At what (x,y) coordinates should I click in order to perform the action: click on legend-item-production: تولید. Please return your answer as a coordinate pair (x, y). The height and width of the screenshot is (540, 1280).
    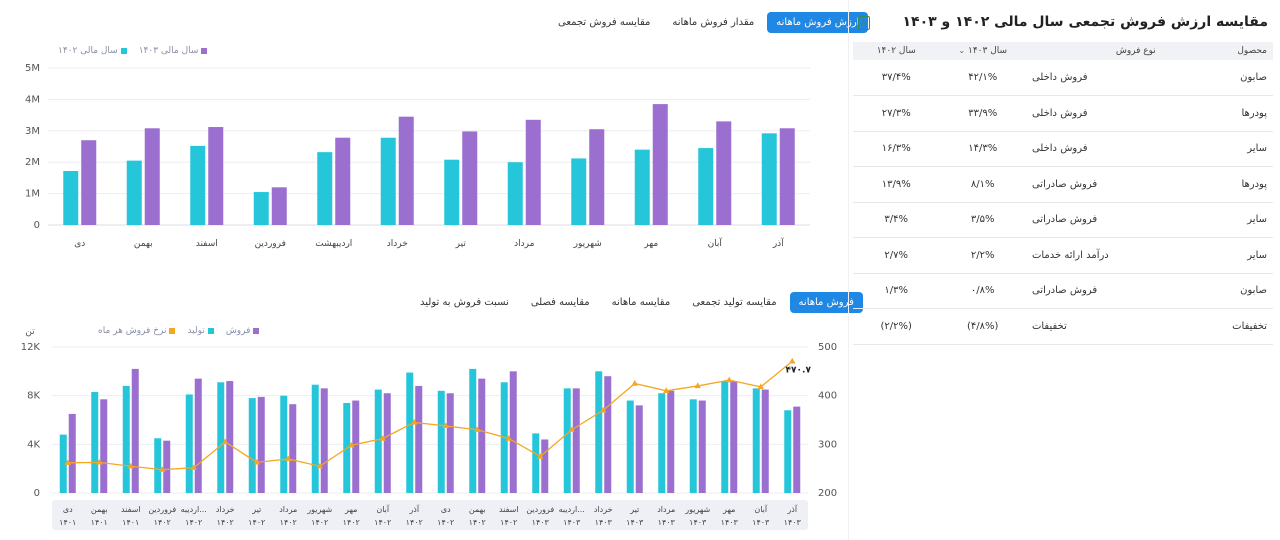
    Looking at the image, I should click on (200, 331).